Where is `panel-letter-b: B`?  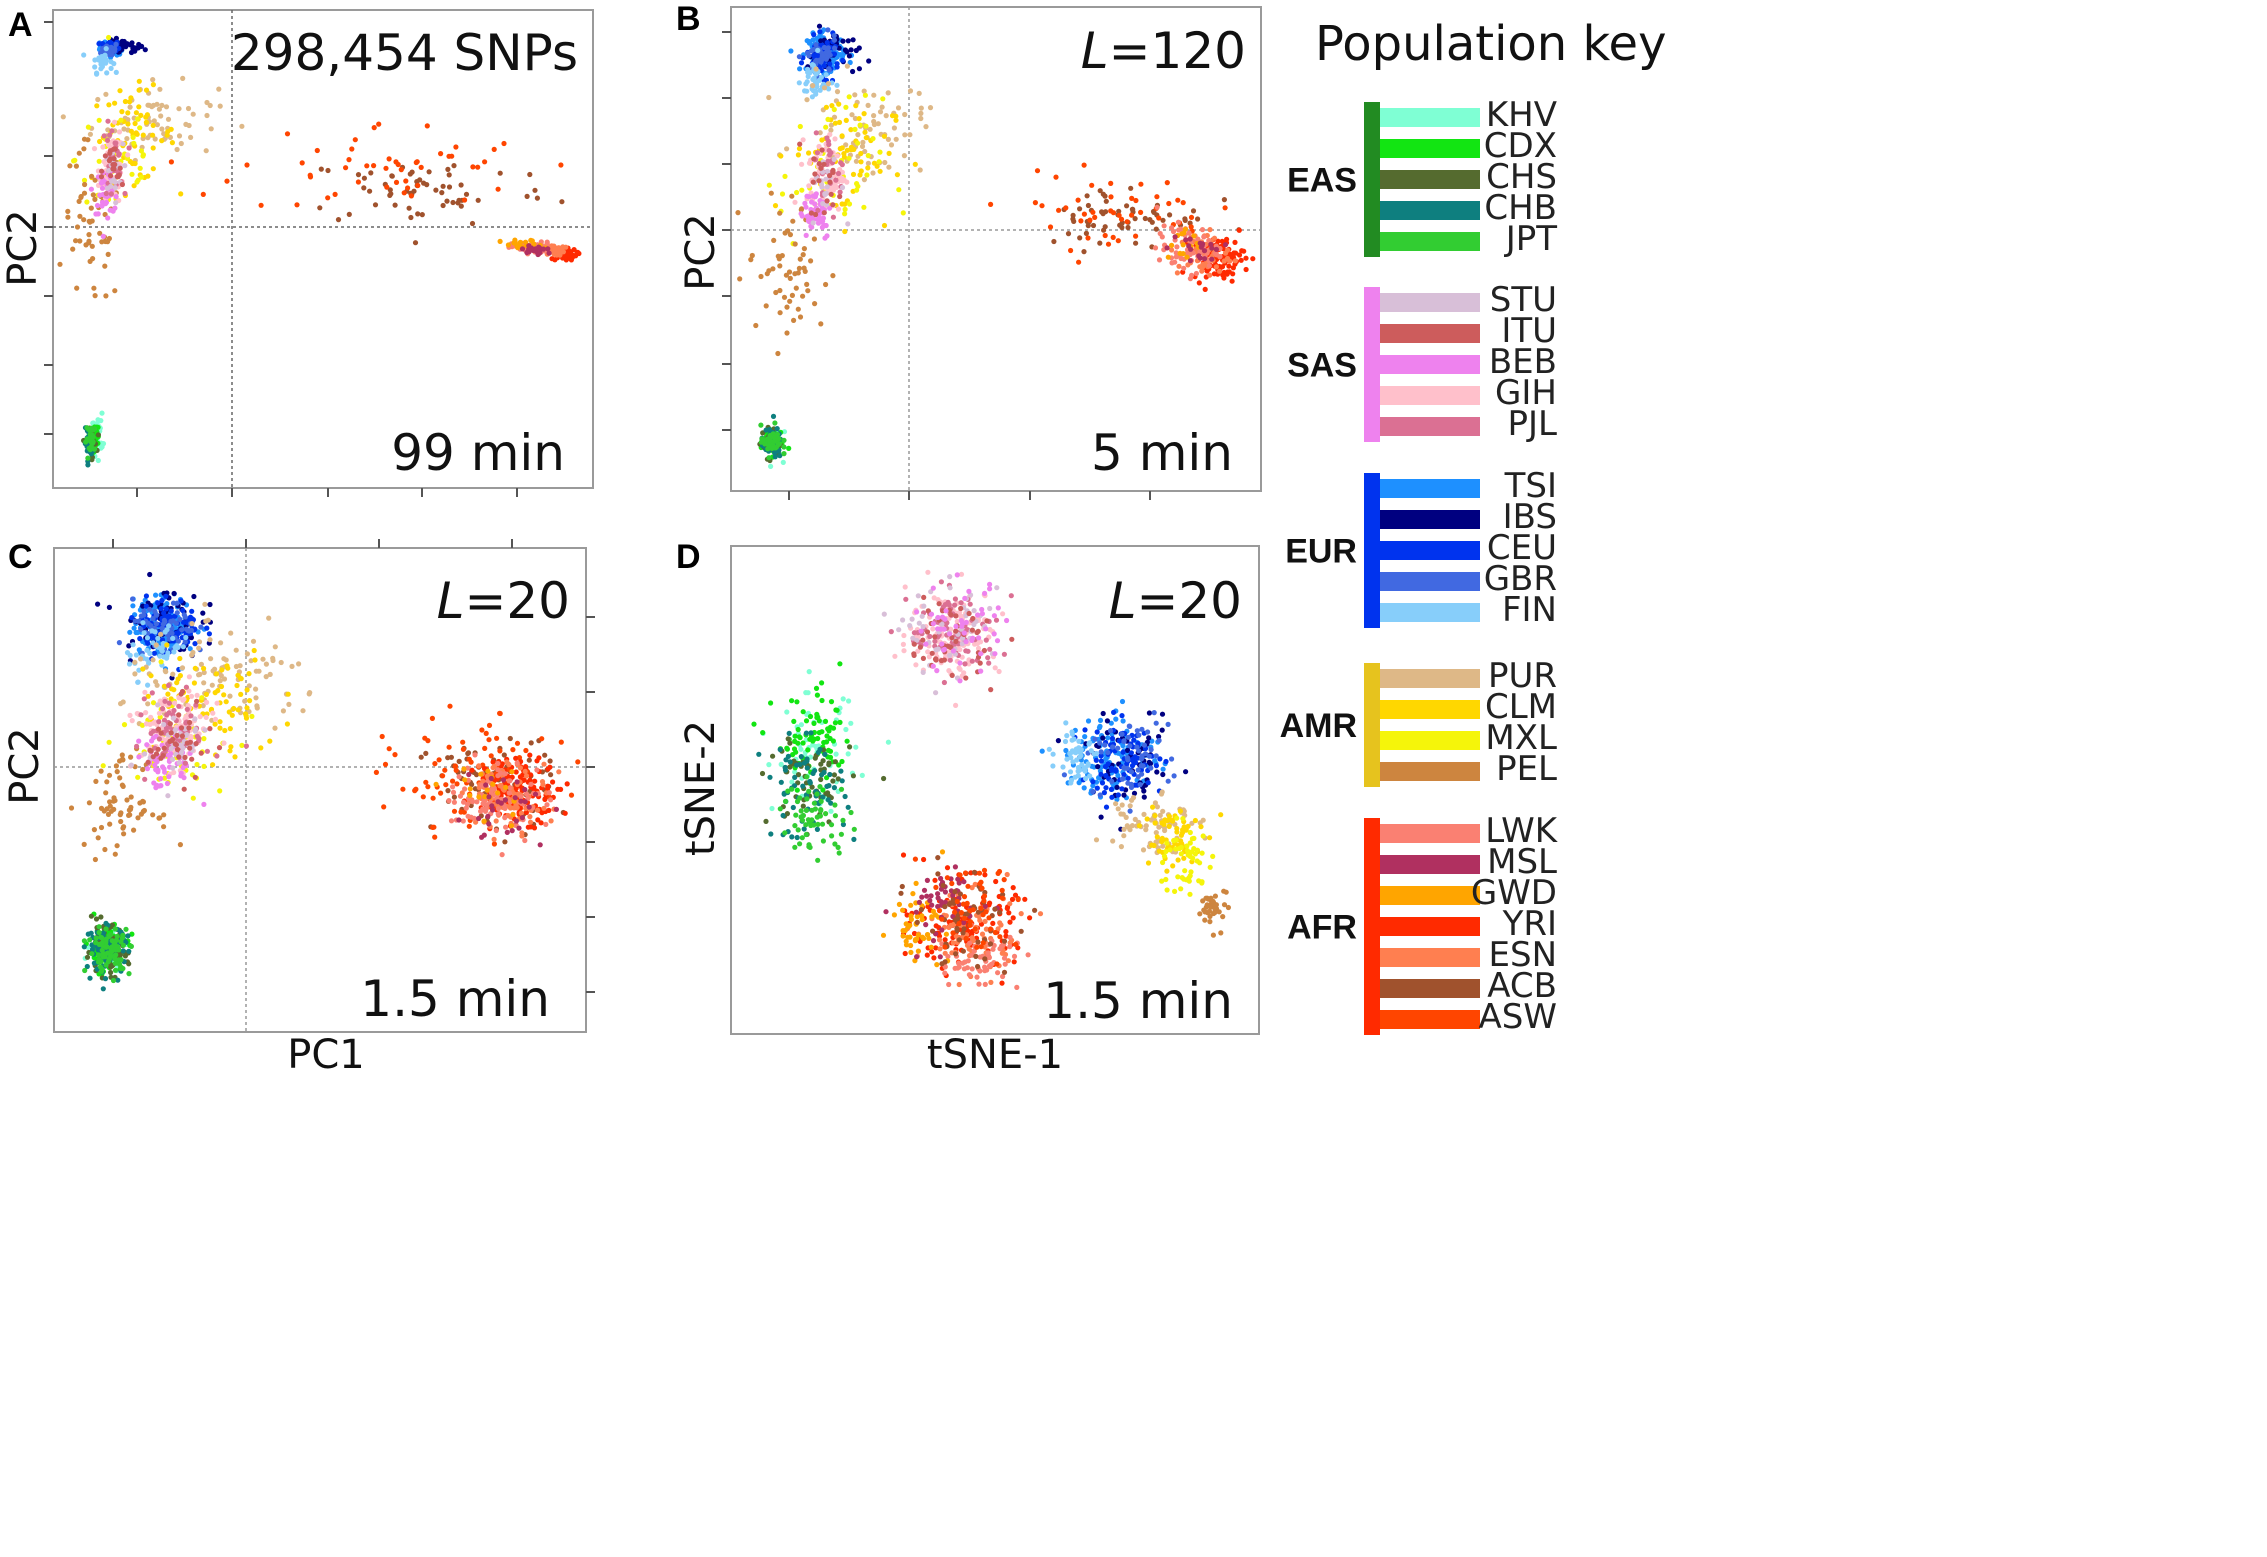
panel-letter-b: B is located at coordinates (688, 19).